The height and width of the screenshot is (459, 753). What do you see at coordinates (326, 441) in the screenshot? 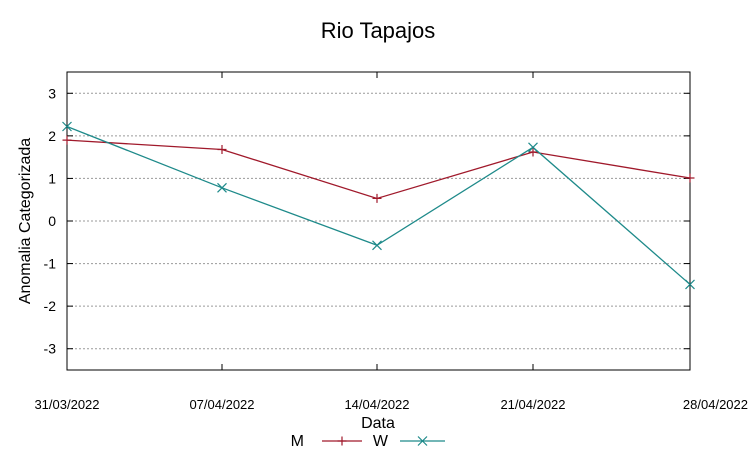
I see `legend-item-M: M` at bounding box center [326, 441].